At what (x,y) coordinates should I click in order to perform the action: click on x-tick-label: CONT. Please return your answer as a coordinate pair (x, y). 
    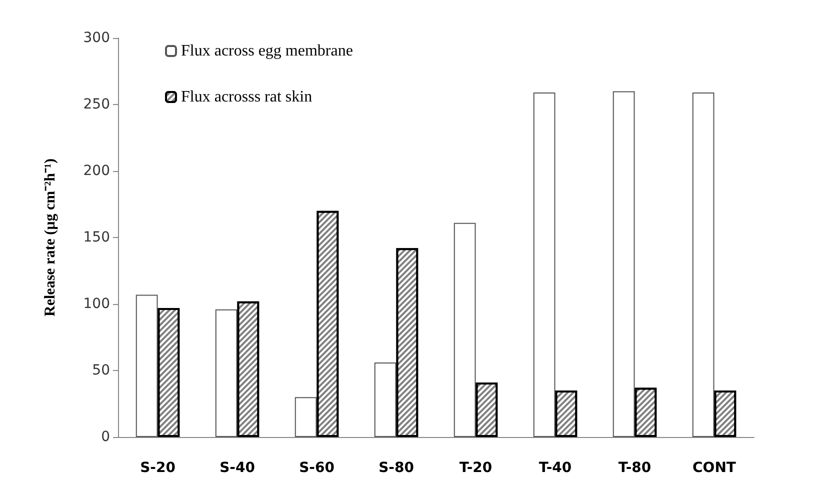
    Looking at the image, I should click on (714, 468).